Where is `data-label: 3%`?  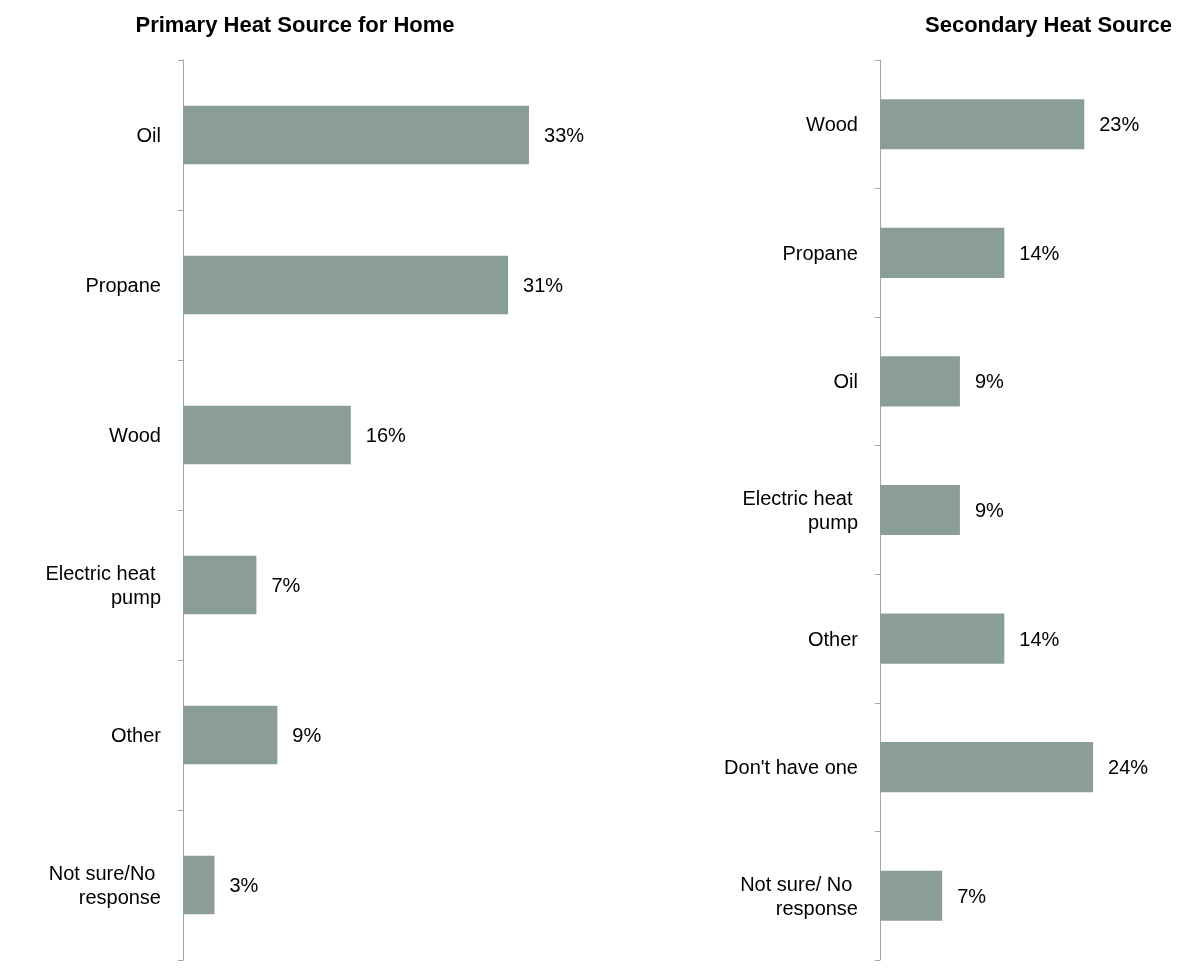
data-label: 3% is located at coordinates (244, 885).